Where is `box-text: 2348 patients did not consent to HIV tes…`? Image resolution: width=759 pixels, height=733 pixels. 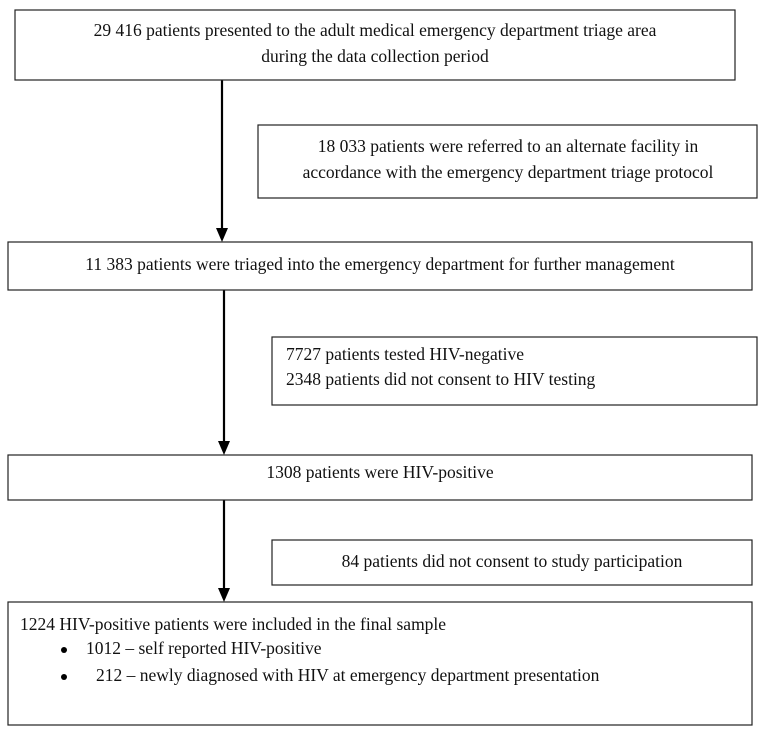
box-text: 2348 patients did not consent to HIV tes… is located at coordinates (441, 379).